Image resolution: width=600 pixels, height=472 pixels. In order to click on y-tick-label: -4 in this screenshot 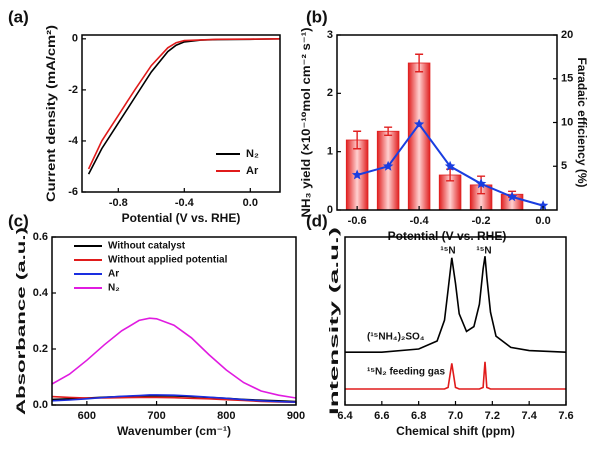, I will do `click(73, 141)`.